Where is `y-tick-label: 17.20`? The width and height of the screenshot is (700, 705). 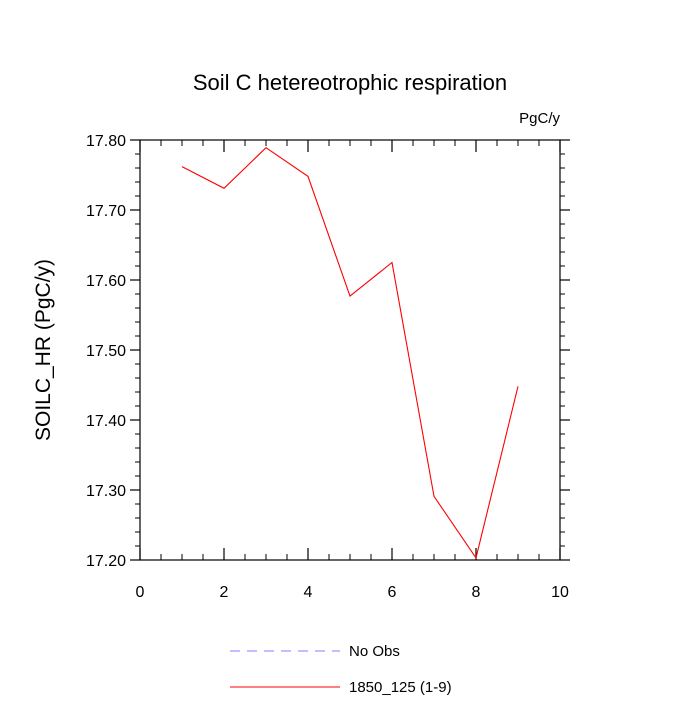 y-tick-label: 17.20 is located at coordinates (106, 561).